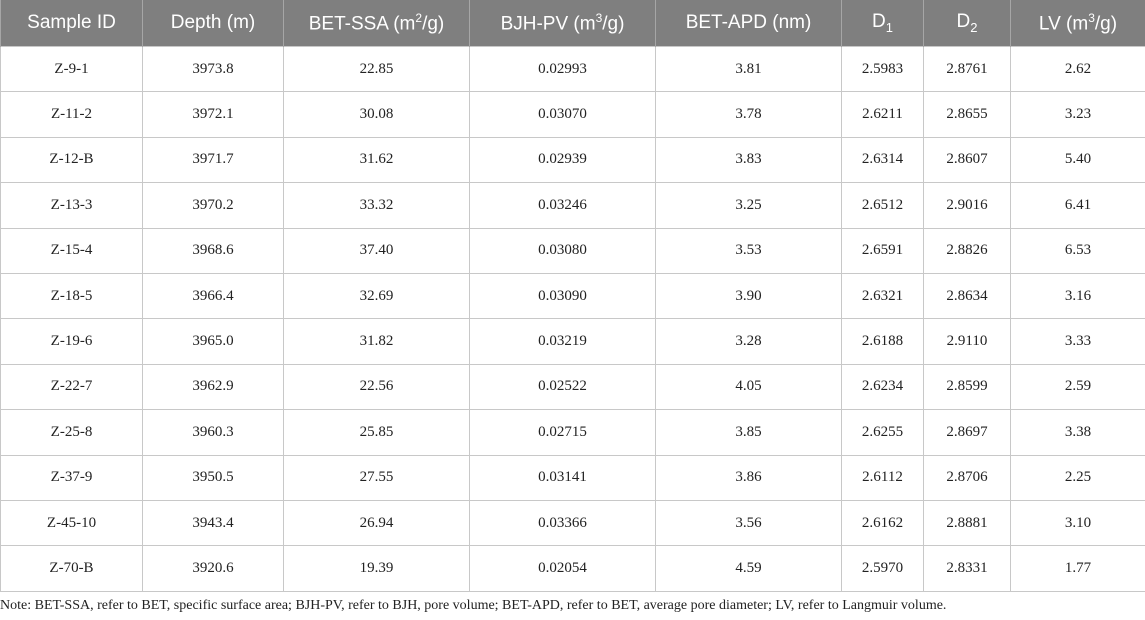 This screenshot has width=1145, height=620. I want to click on column-header-label: BET-SSA (m, so click(362, 24).